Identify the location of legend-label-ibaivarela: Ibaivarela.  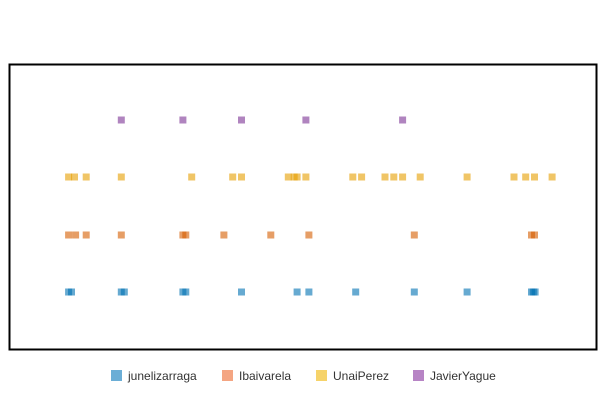
(265, 376).